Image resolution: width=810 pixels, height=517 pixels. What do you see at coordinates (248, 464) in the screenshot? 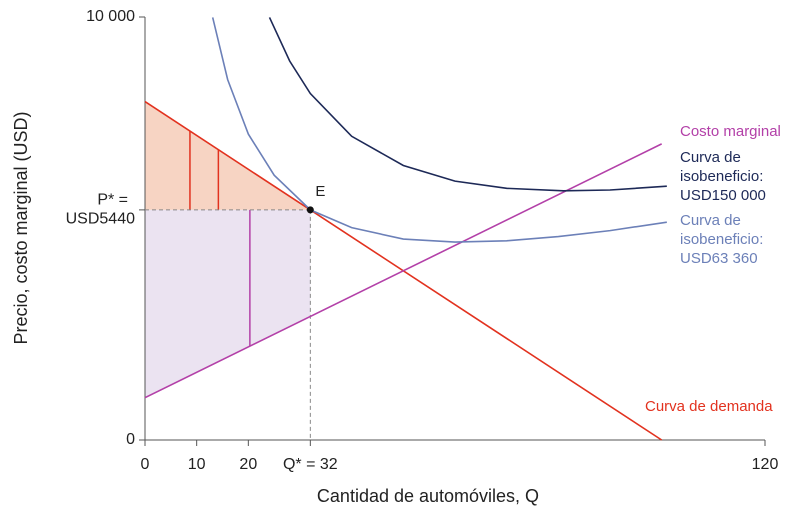
I see `x-tick-label: 20` at bounding box center [248, 464].